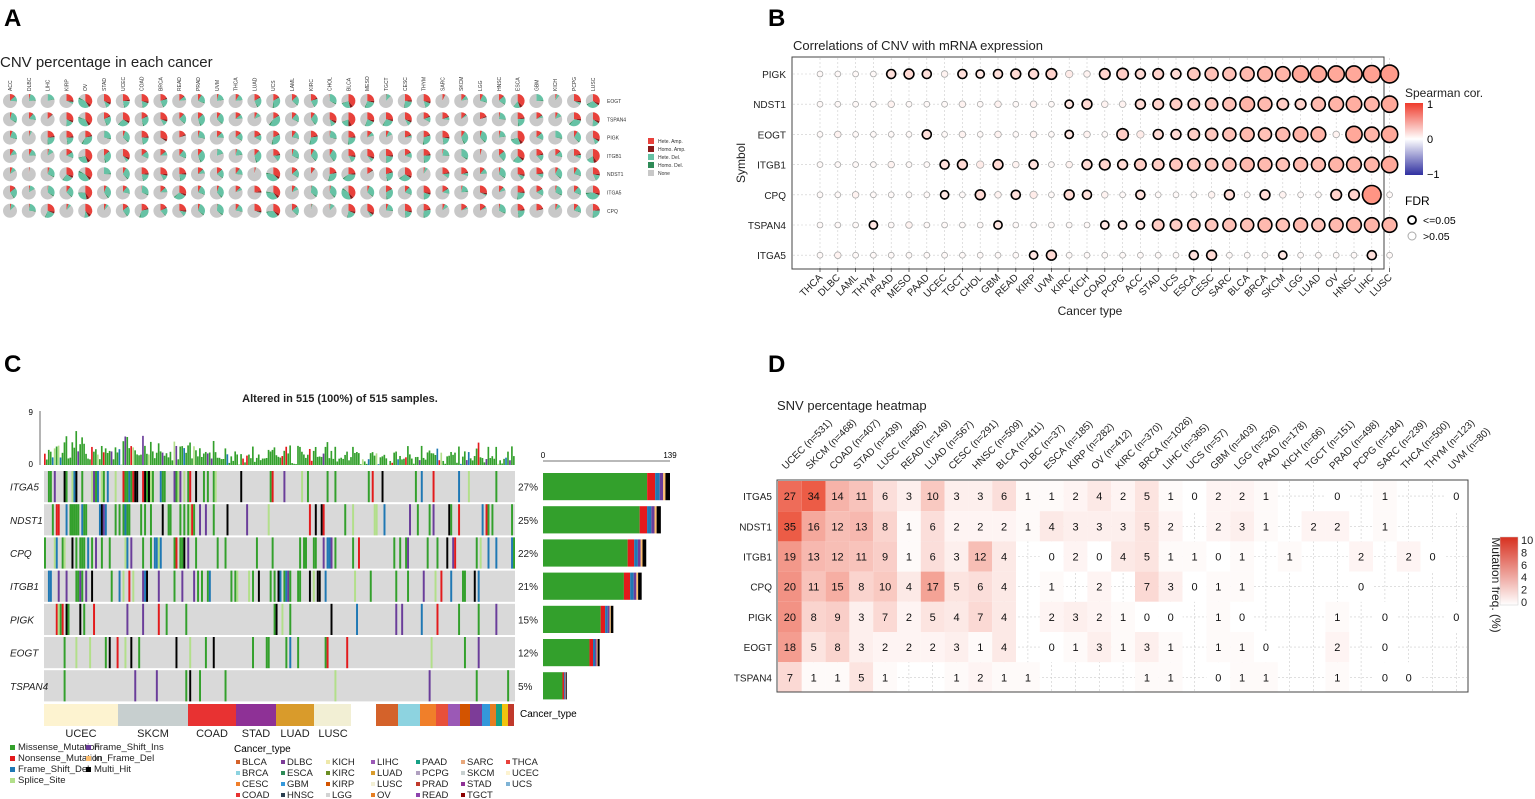  I want to click on panel-d-colorbar, so click(1509, 571).